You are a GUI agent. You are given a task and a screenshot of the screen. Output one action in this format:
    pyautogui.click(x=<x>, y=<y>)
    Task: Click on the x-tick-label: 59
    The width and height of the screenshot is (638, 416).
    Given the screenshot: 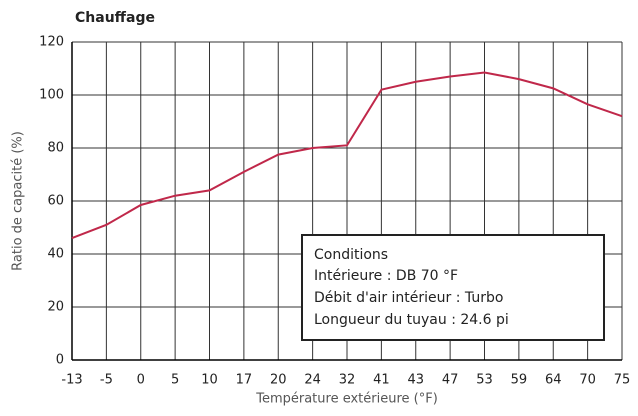 What is the action you would take?
    pyautogui.click(x=519, y=380)
    